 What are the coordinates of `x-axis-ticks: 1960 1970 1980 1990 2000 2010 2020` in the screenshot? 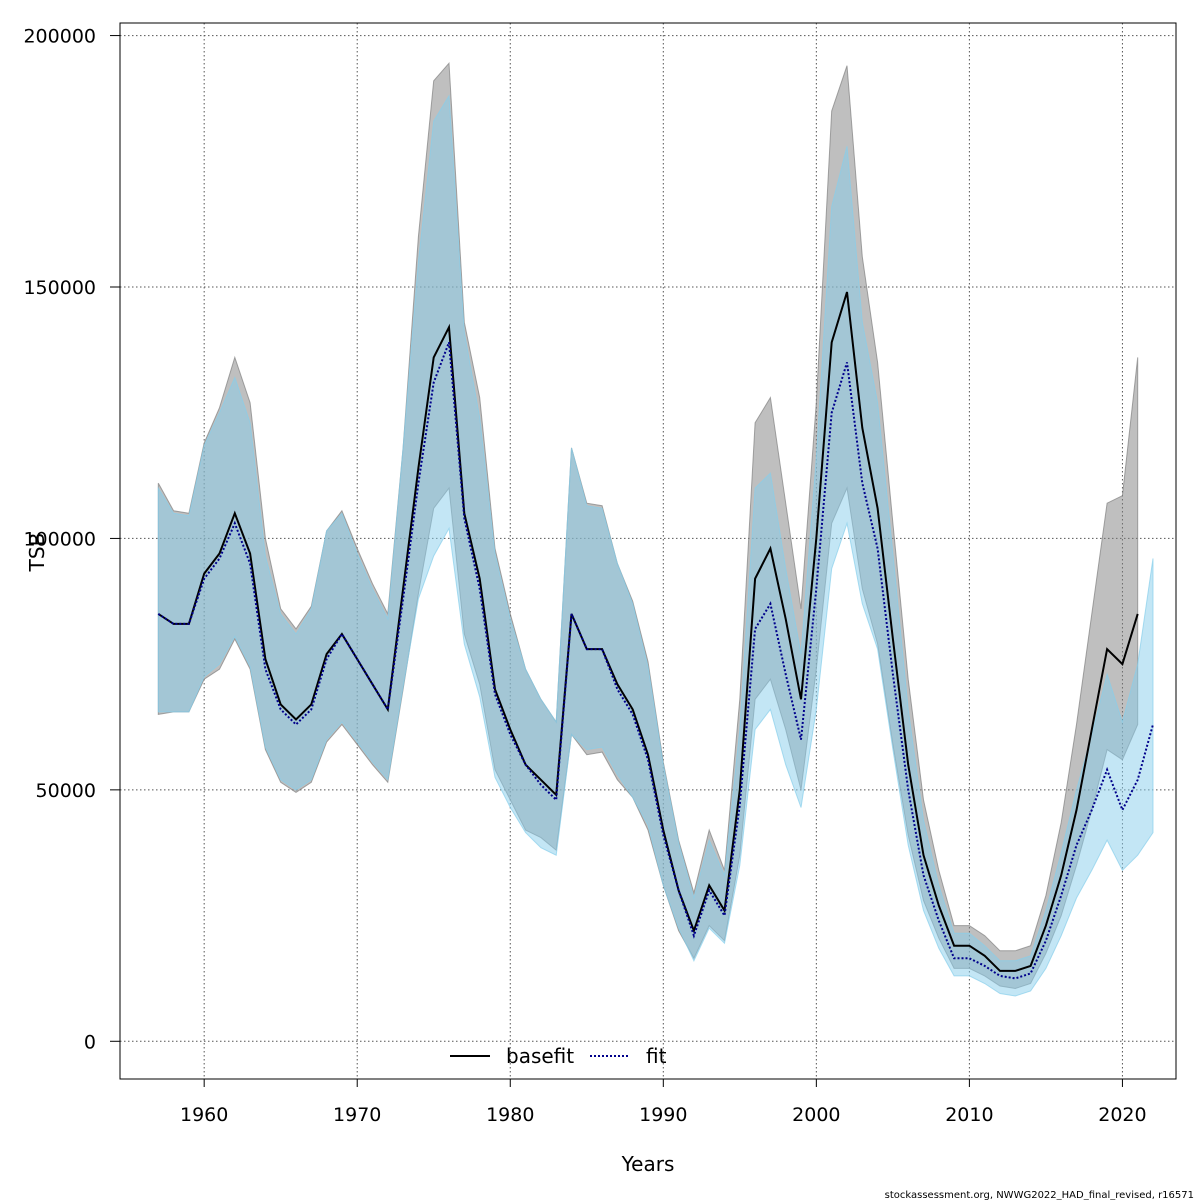 It's located at (663, 1102).